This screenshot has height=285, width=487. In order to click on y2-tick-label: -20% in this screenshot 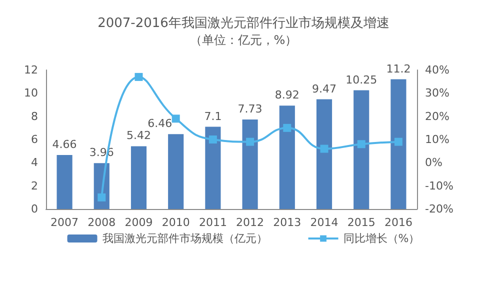, I will do `click(439, 209)`.